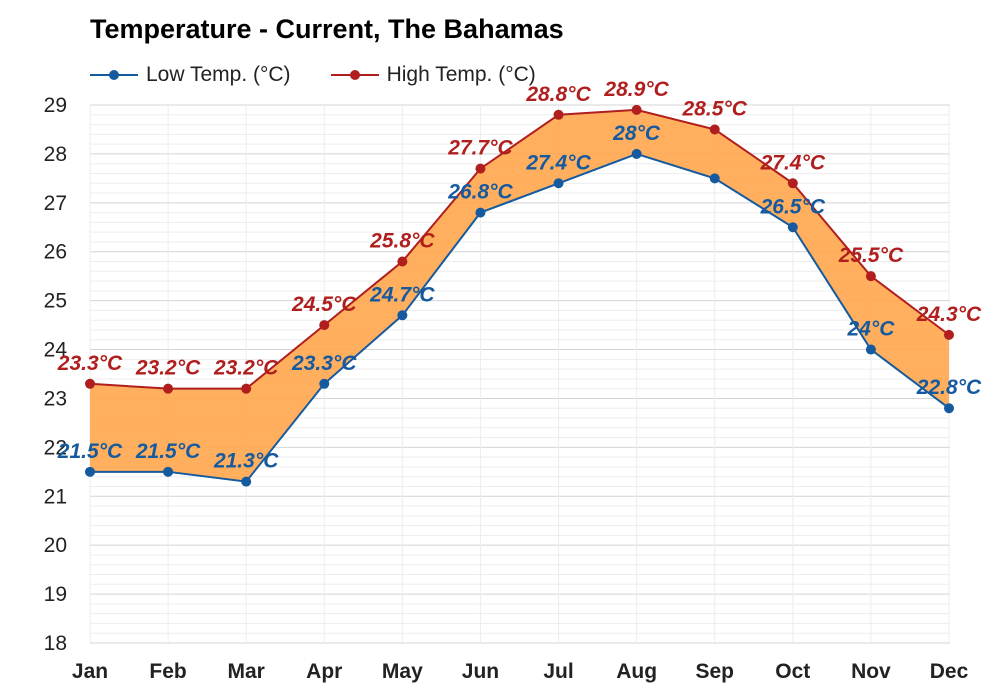 This screenshot has width=1000, height=700. Describe the element at coordinates (324, 383) in the screenshot. I see `low-point-apr` at that location.